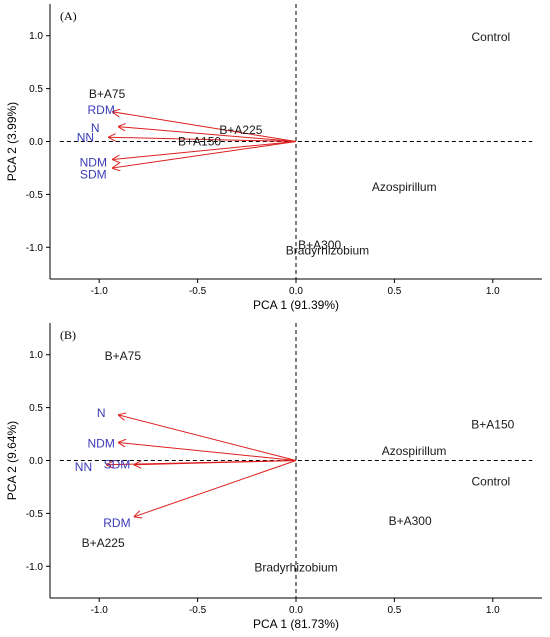 This screenshot has width=550, height=637. I want to click on x-axis-title: PCA 1 (91.39%), so click(296, 305).